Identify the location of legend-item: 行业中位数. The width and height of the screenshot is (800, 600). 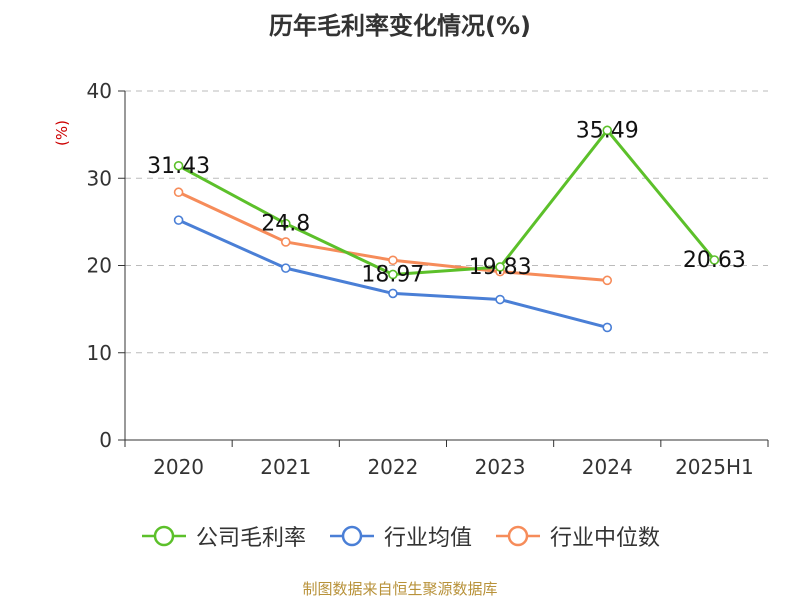
(577, 536).